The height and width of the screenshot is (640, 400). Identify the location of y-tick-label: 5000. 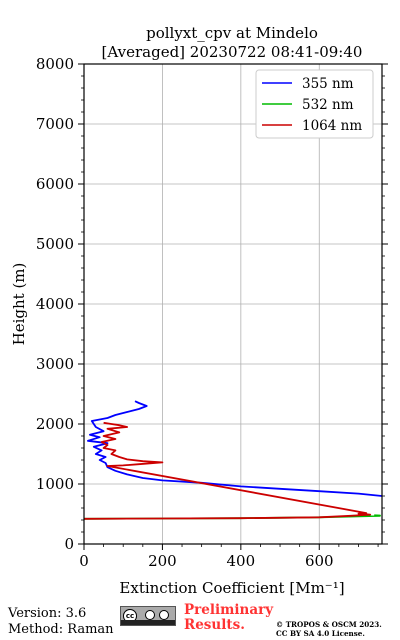
(55, 244).